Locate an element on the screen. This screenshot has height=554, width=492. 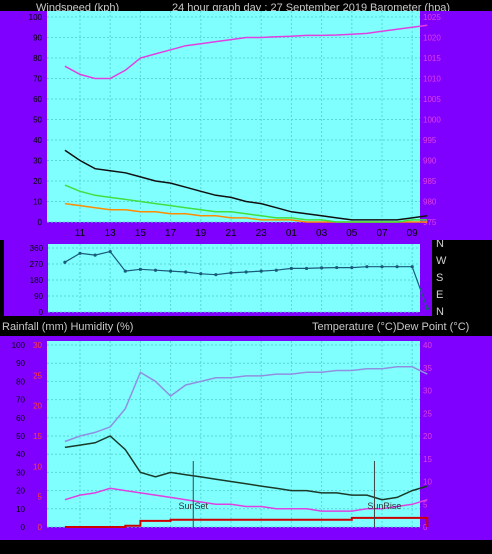
humidity-y-tick: 80 is located at coordinates (20, 381).